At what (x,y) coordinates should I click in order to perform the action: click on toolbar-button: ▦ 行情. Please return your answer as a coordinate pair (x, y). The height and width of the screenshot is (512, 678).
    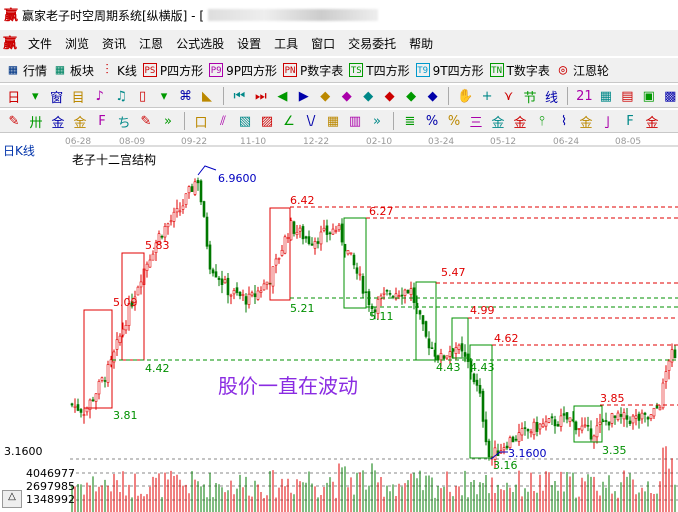
    Looking at the image, I should click on (26, 70).